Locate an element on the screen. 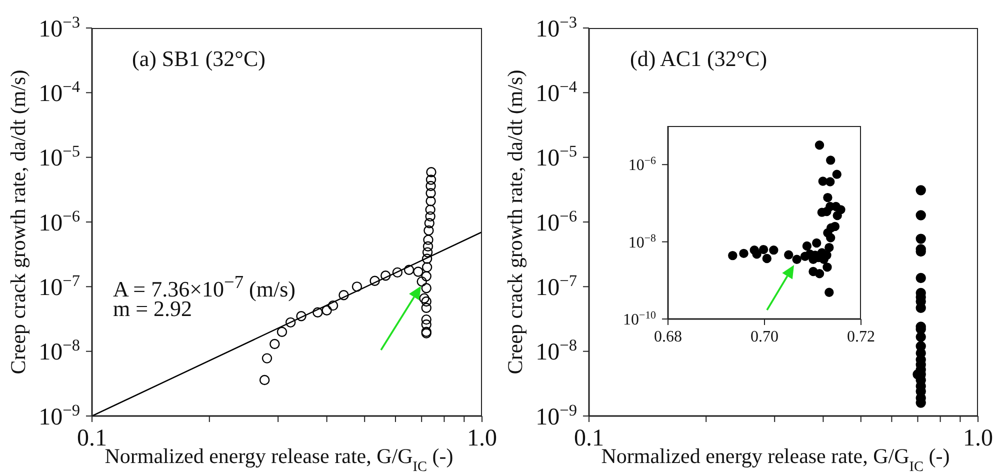 This screenshot has width=1000, height=473. x-tick-label: 0.1 is located at coordinates (92, 439).